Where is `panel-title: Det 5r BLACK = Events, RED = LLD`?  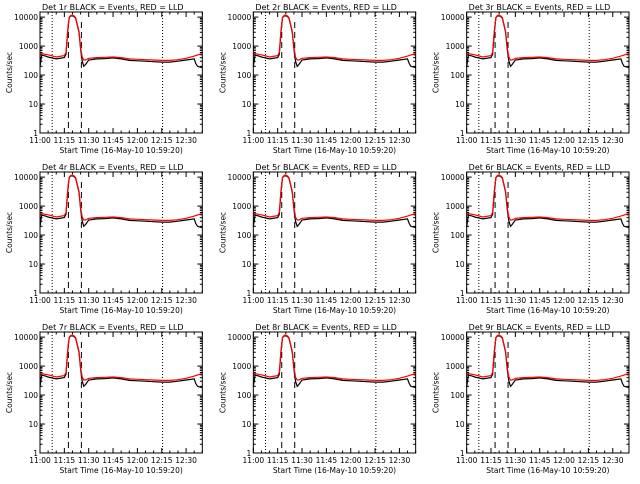 panel-title: Det 5r BLACK = Events, RED = LLD is located at coordinates (326, 167).